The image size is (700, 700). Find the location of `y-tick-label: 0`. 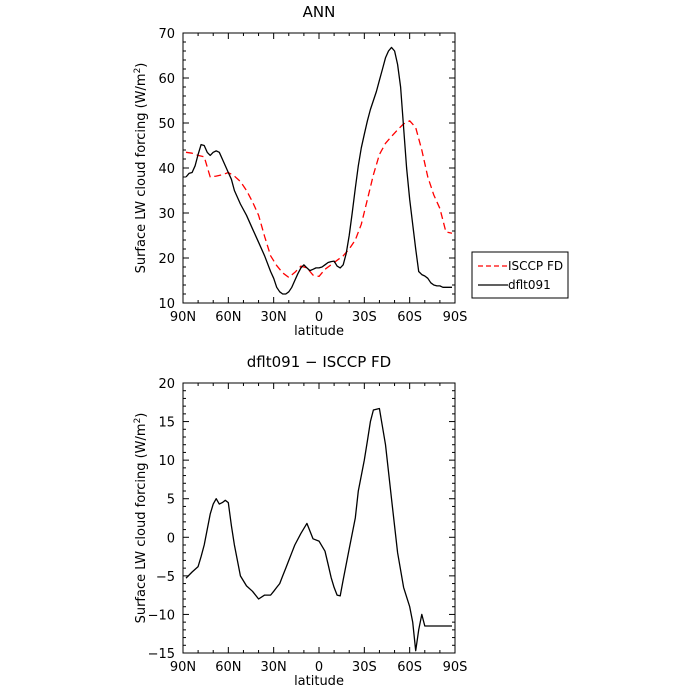

y-tick-label: 0 is located at coordinates (171, 538).